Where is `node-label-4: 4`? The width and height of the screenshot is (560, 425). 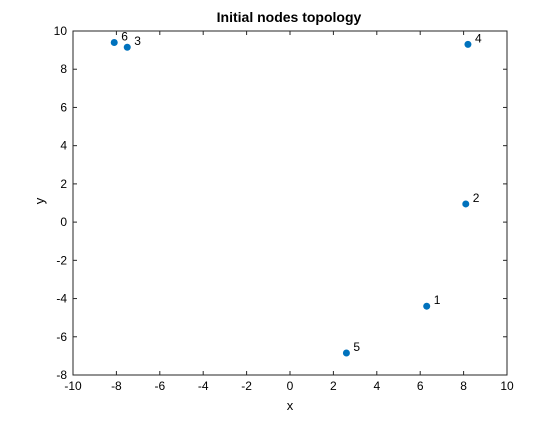 node-label-4: 4 is located at coordinates (478, 38).